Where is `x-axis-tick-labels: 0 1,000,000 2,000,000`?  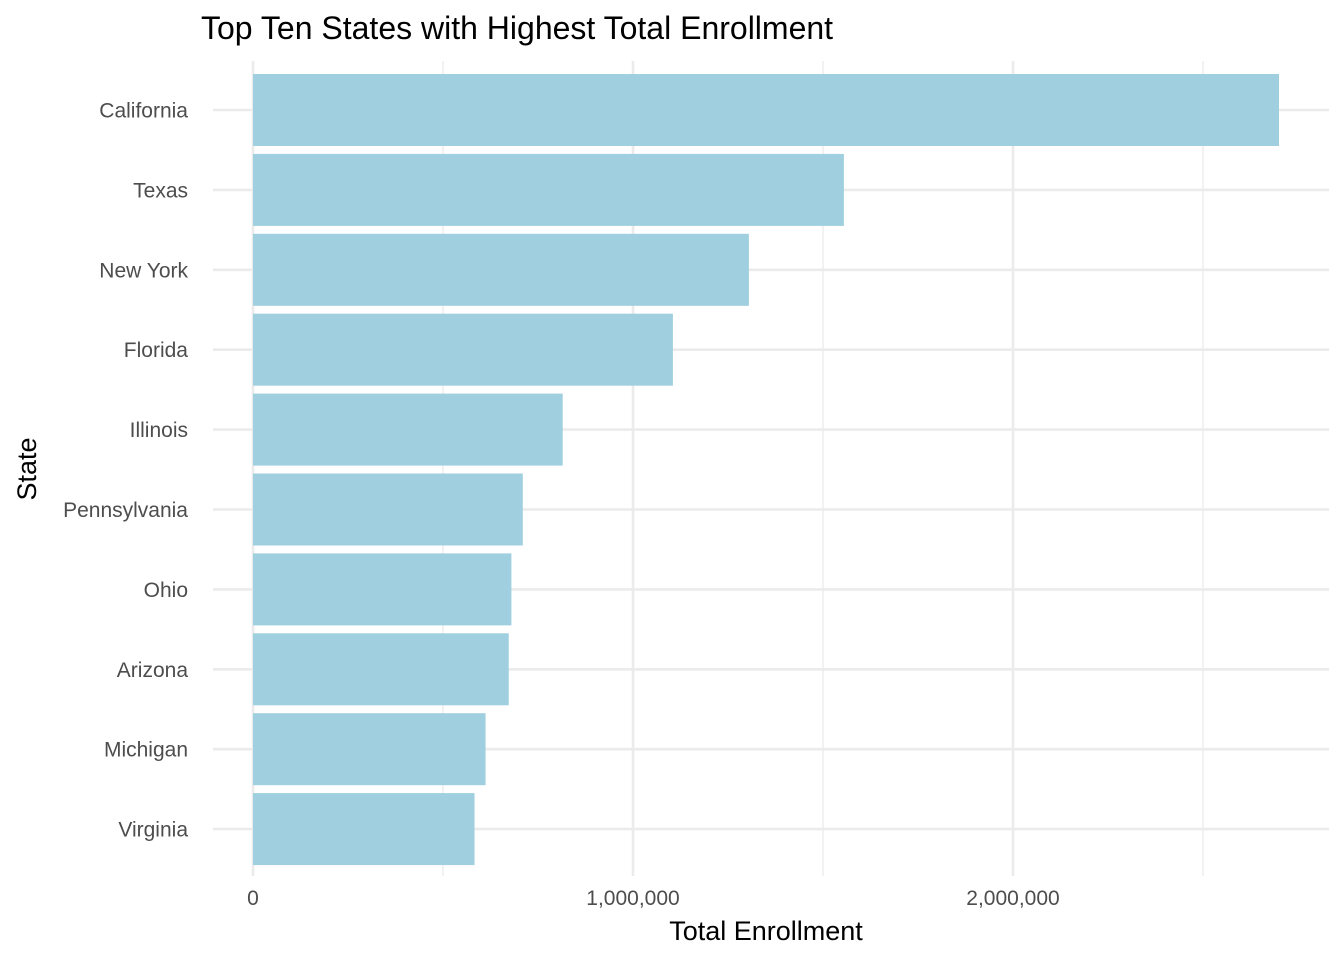
x-axis-tick-labels: 0 1,000,000 2,000,000 is located at coordinates (653, 898).